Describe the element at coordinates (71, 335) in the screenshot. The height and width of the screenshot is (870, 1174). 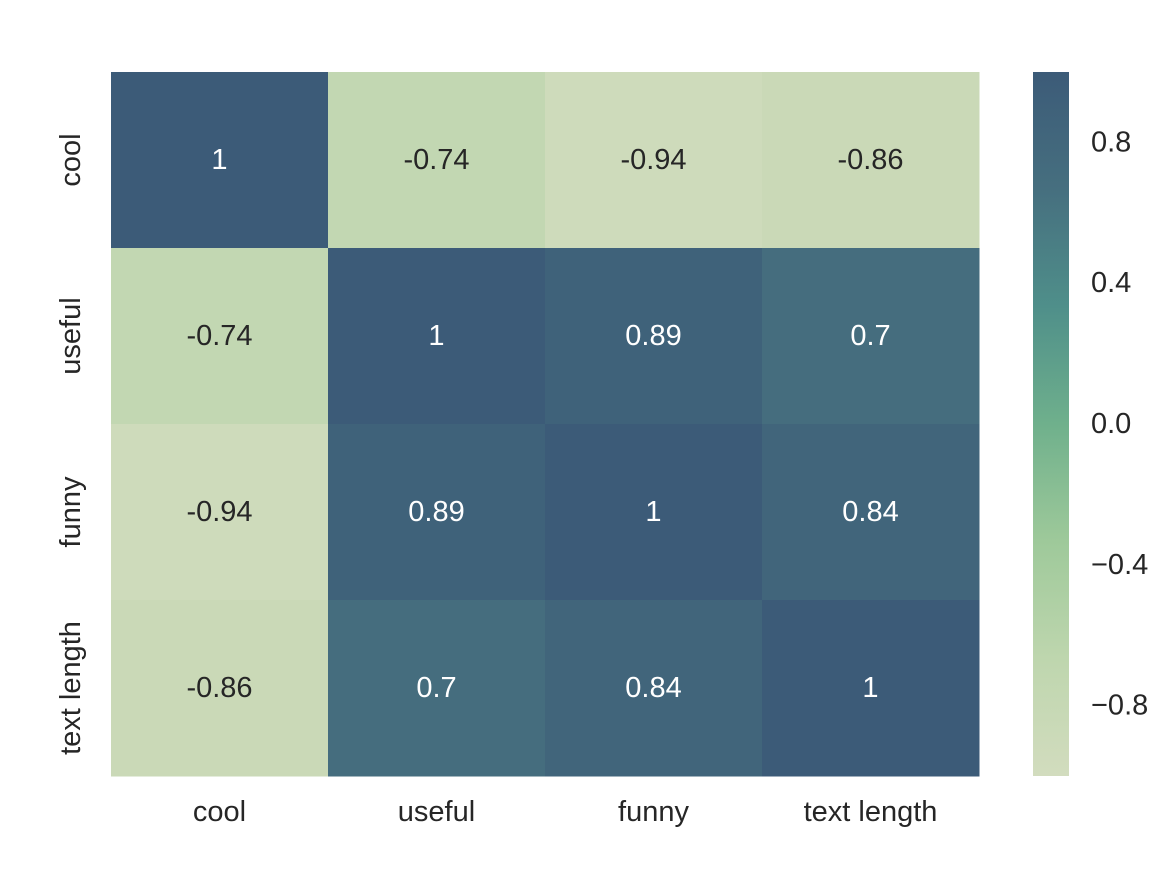
I see `y-tick-label: useful` at that location.